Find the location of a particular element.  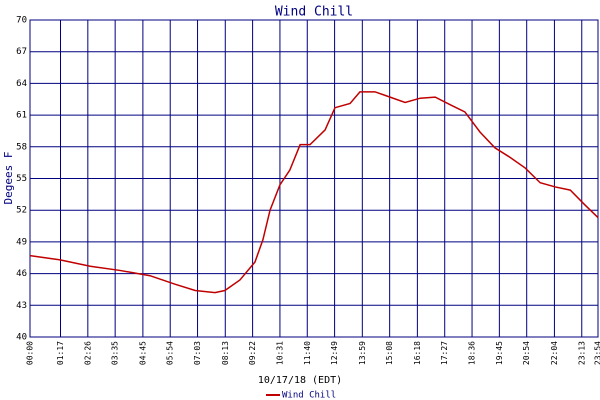

y-tick-label: 43 is located at coordinates (21, 306).